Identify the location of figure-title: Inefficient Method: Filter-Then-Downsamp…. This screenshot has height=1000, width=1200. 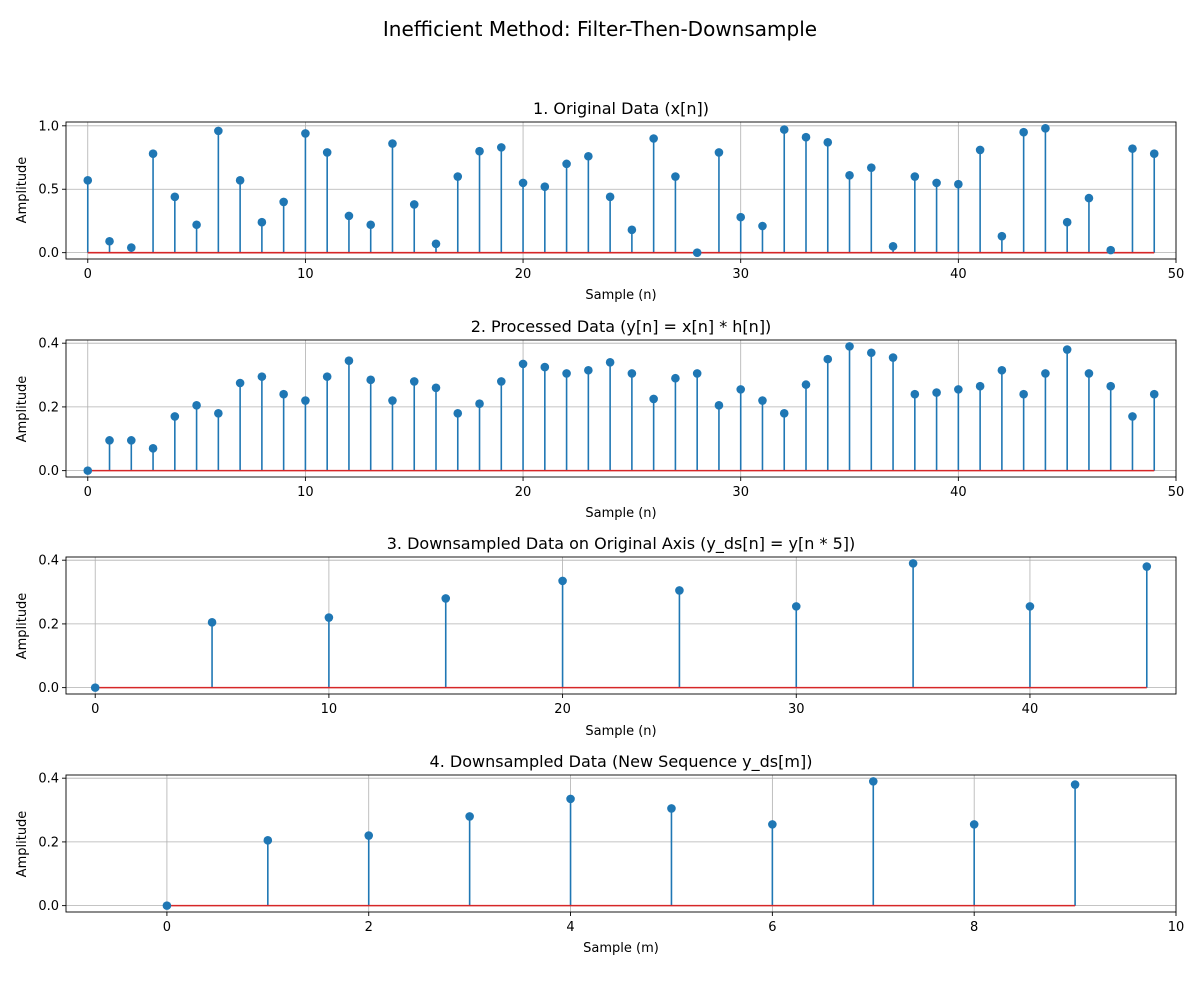
(600, 29).